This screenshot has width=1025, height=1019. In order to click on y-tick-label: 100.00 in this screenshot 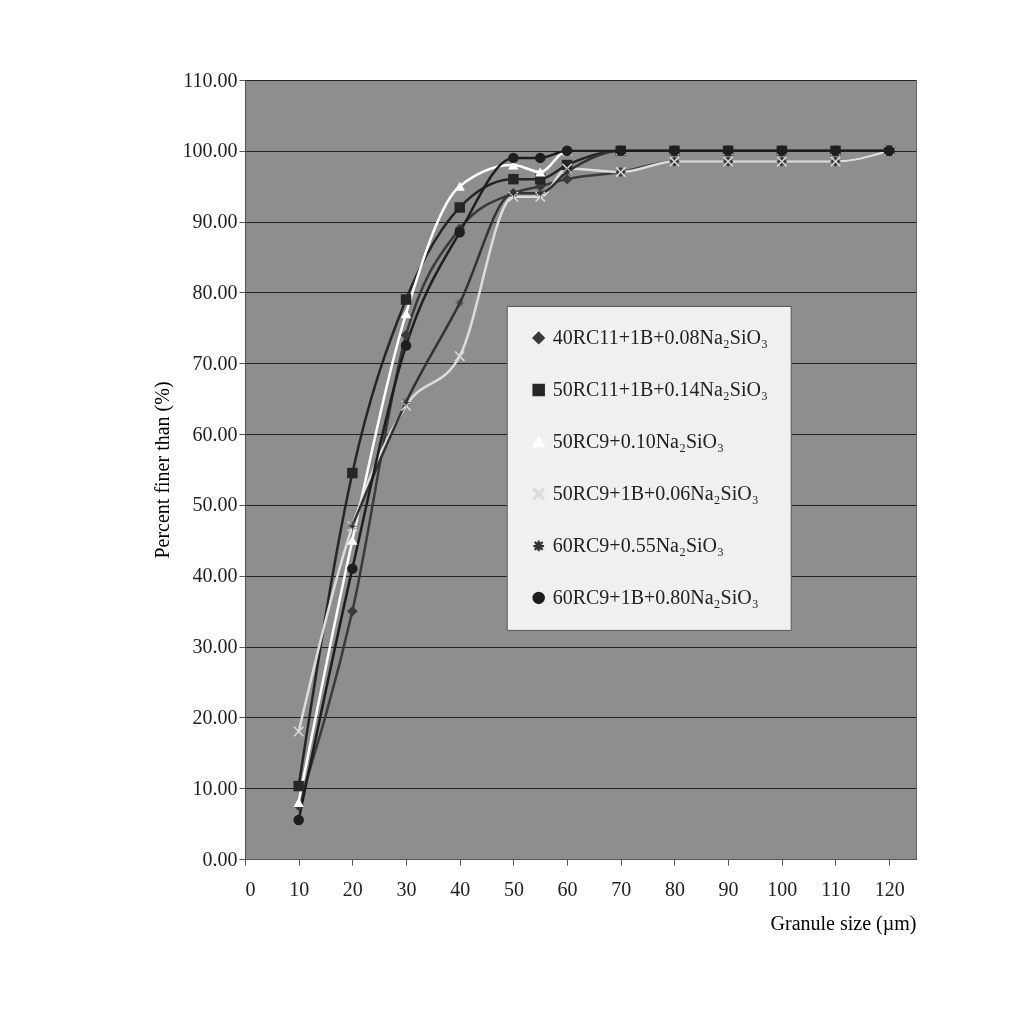, I will do `click(210, 150)`.